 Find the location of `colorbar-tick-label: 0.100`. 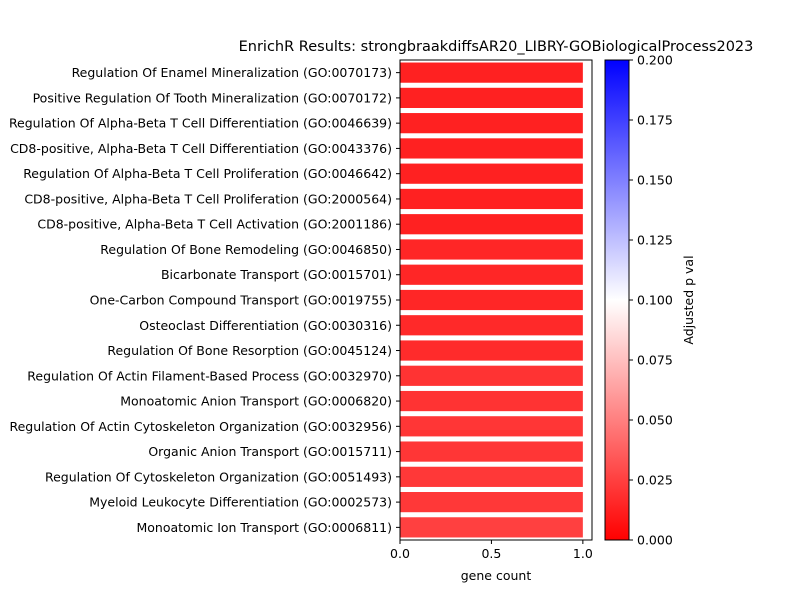

colorbar-tick-label: 0.100 is located at coordinates (655, 300).